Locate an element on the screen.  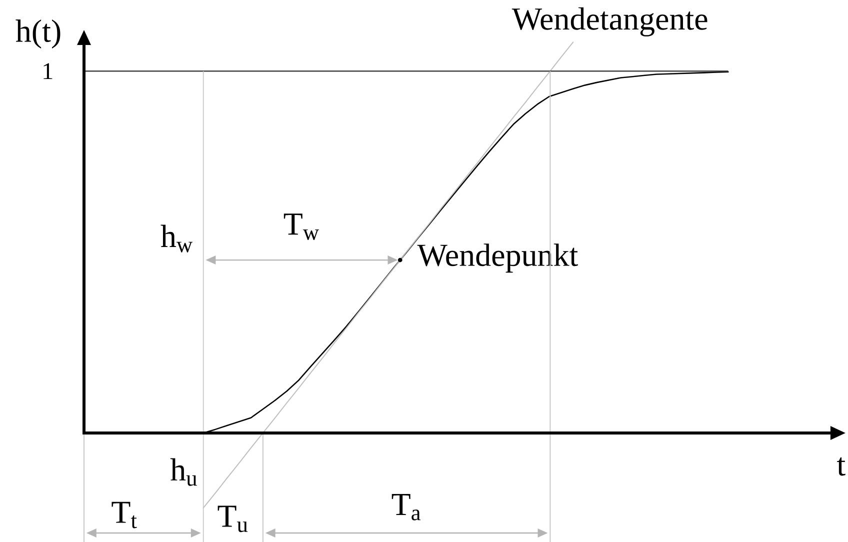
annotation: T$_{a}$ is located at coordinates (406, 507).